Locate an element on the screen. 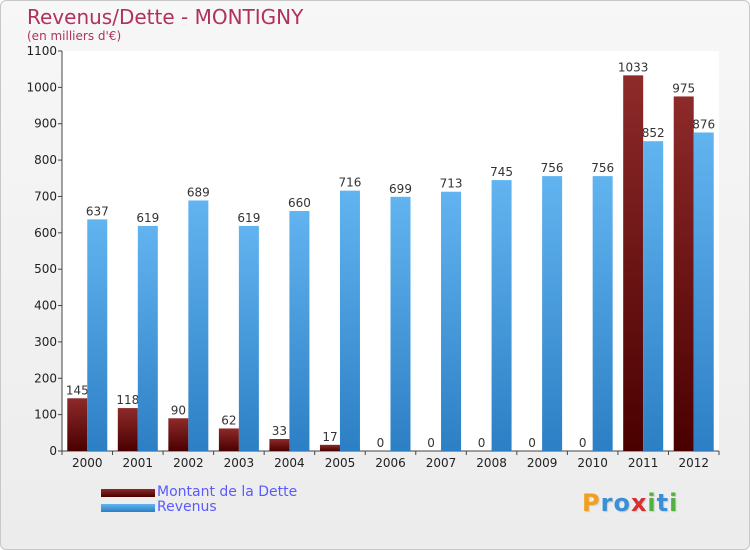  logo-letter: x is located at coordinates (639, 503).